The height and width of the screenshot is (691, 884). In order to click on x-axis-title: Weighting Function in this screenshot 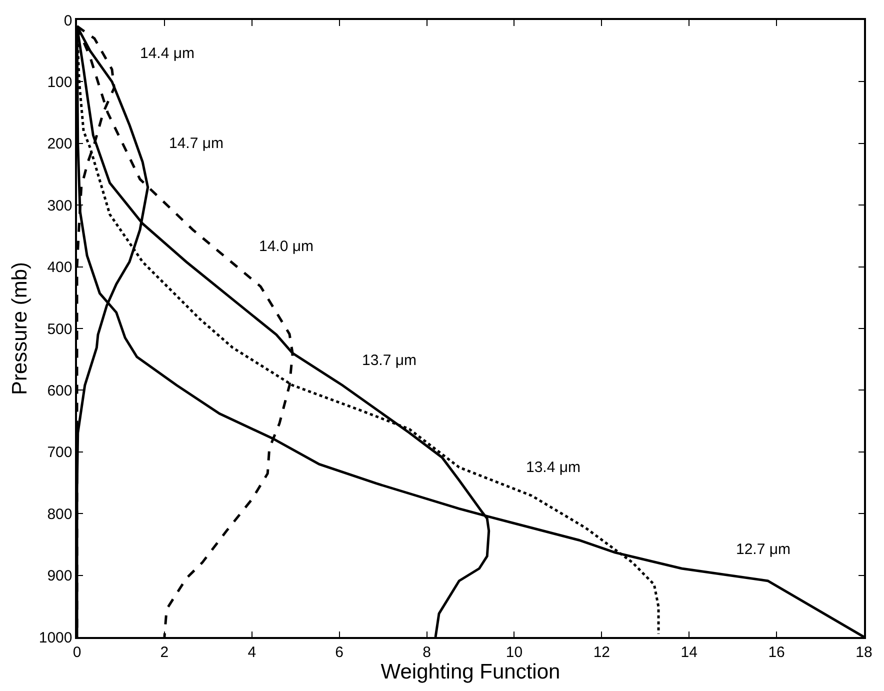, I will do `click(470, 672)`.